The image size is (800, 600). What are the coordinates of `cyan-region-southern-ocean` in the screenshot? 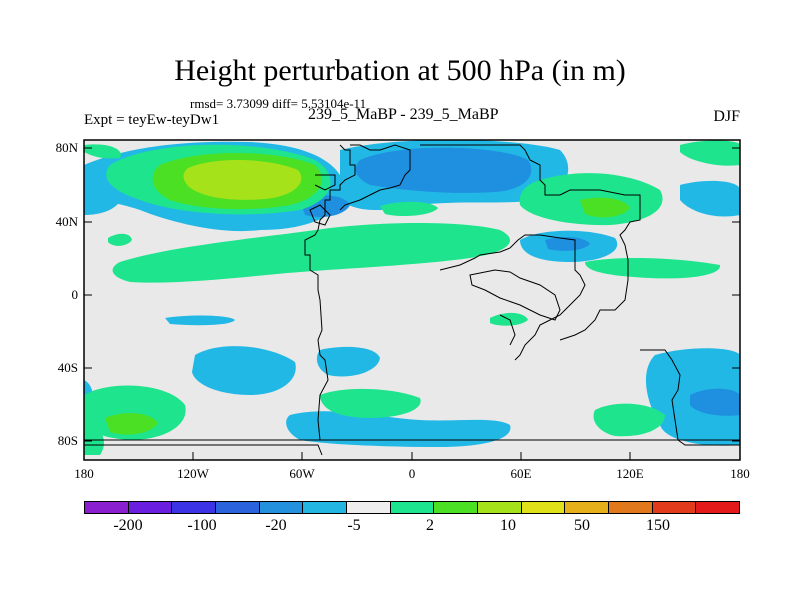 It's located at (398, 429).